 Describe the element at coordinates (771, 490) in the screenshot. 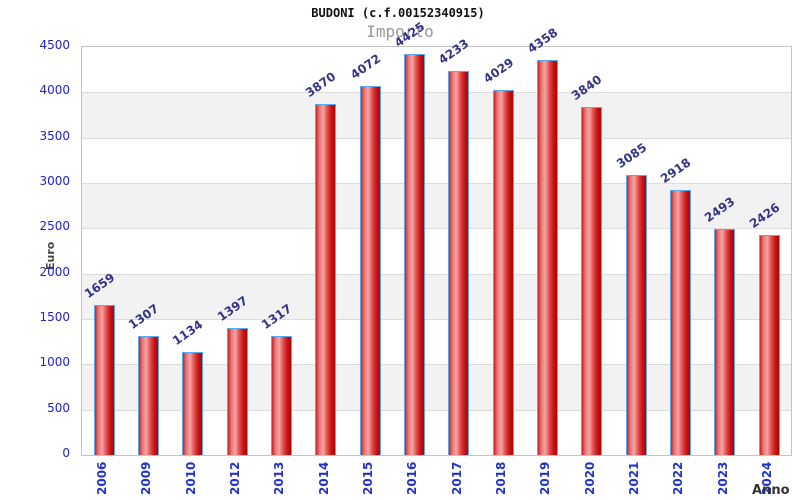

I see `x-axis-title: Anno` at that location.